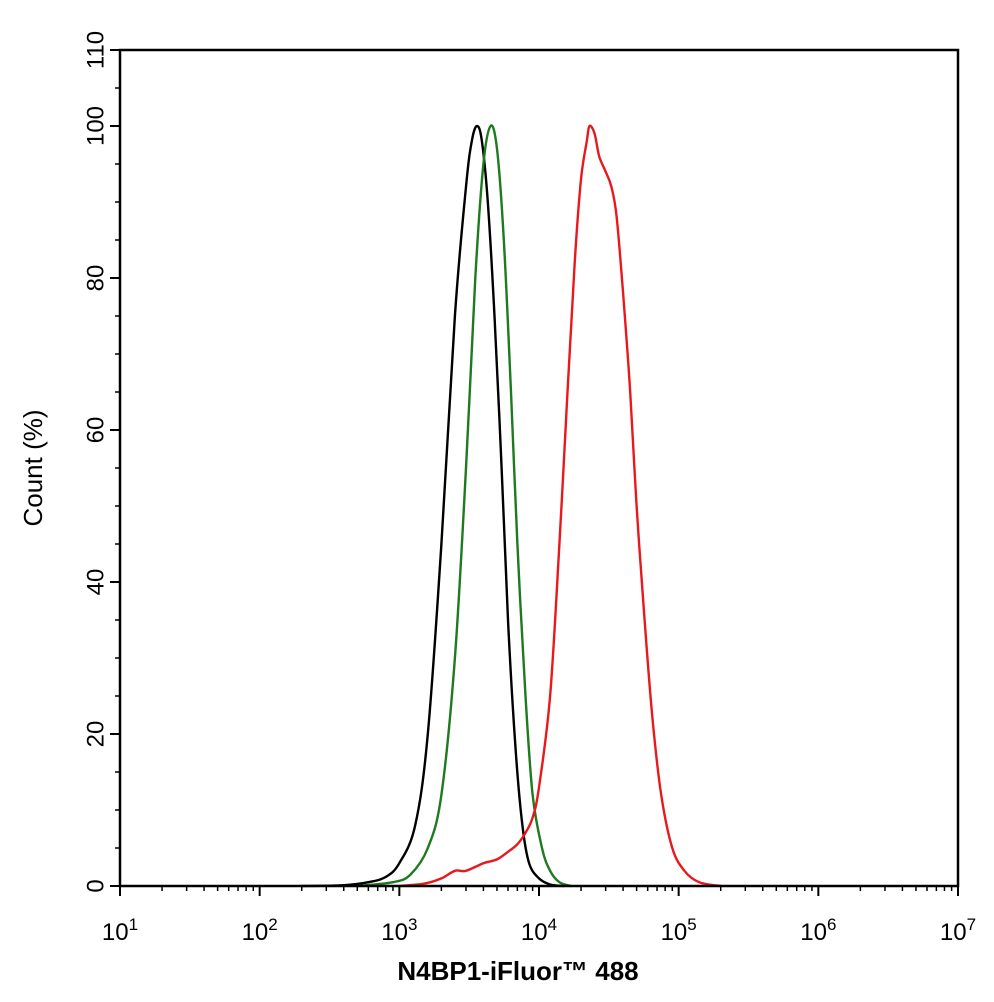  Describe the element at coordinates (412, 924) in the screenshot. I see `x-tick-exponent: 3` at that location.